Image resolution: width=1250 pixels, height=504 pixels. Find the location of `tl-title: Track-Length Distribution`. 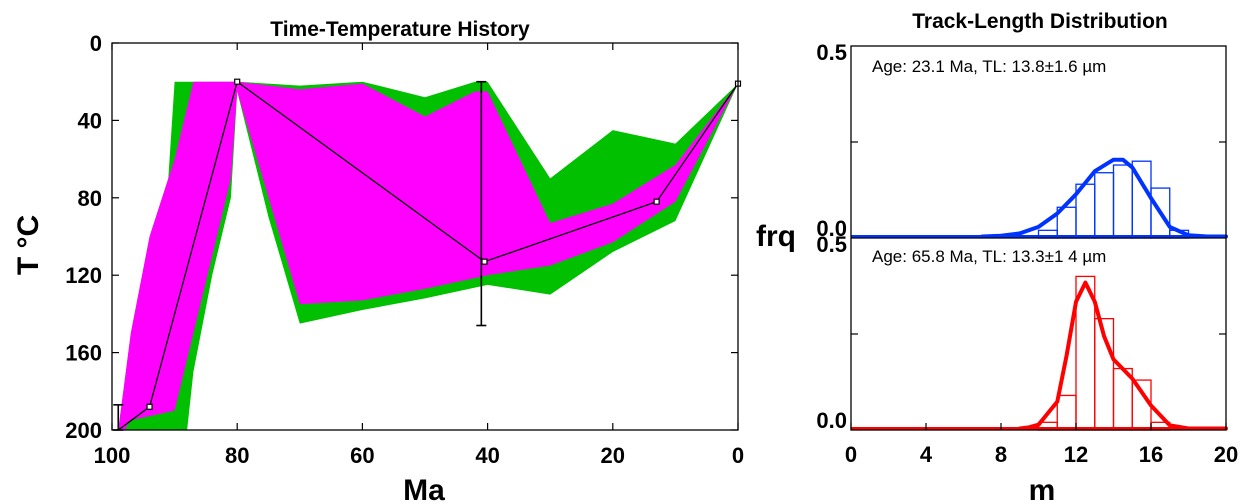

tl-title: Track-Length Distribution is located at coordinates (1040, 21).